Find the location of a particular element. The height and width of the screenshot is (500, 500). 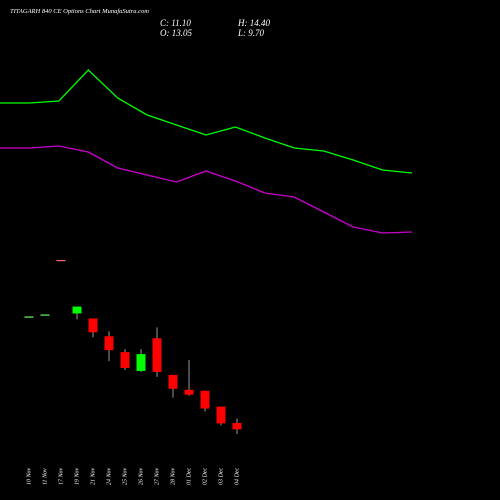

x-tick-label: 04 Dec is located at coordinates (236, 476).